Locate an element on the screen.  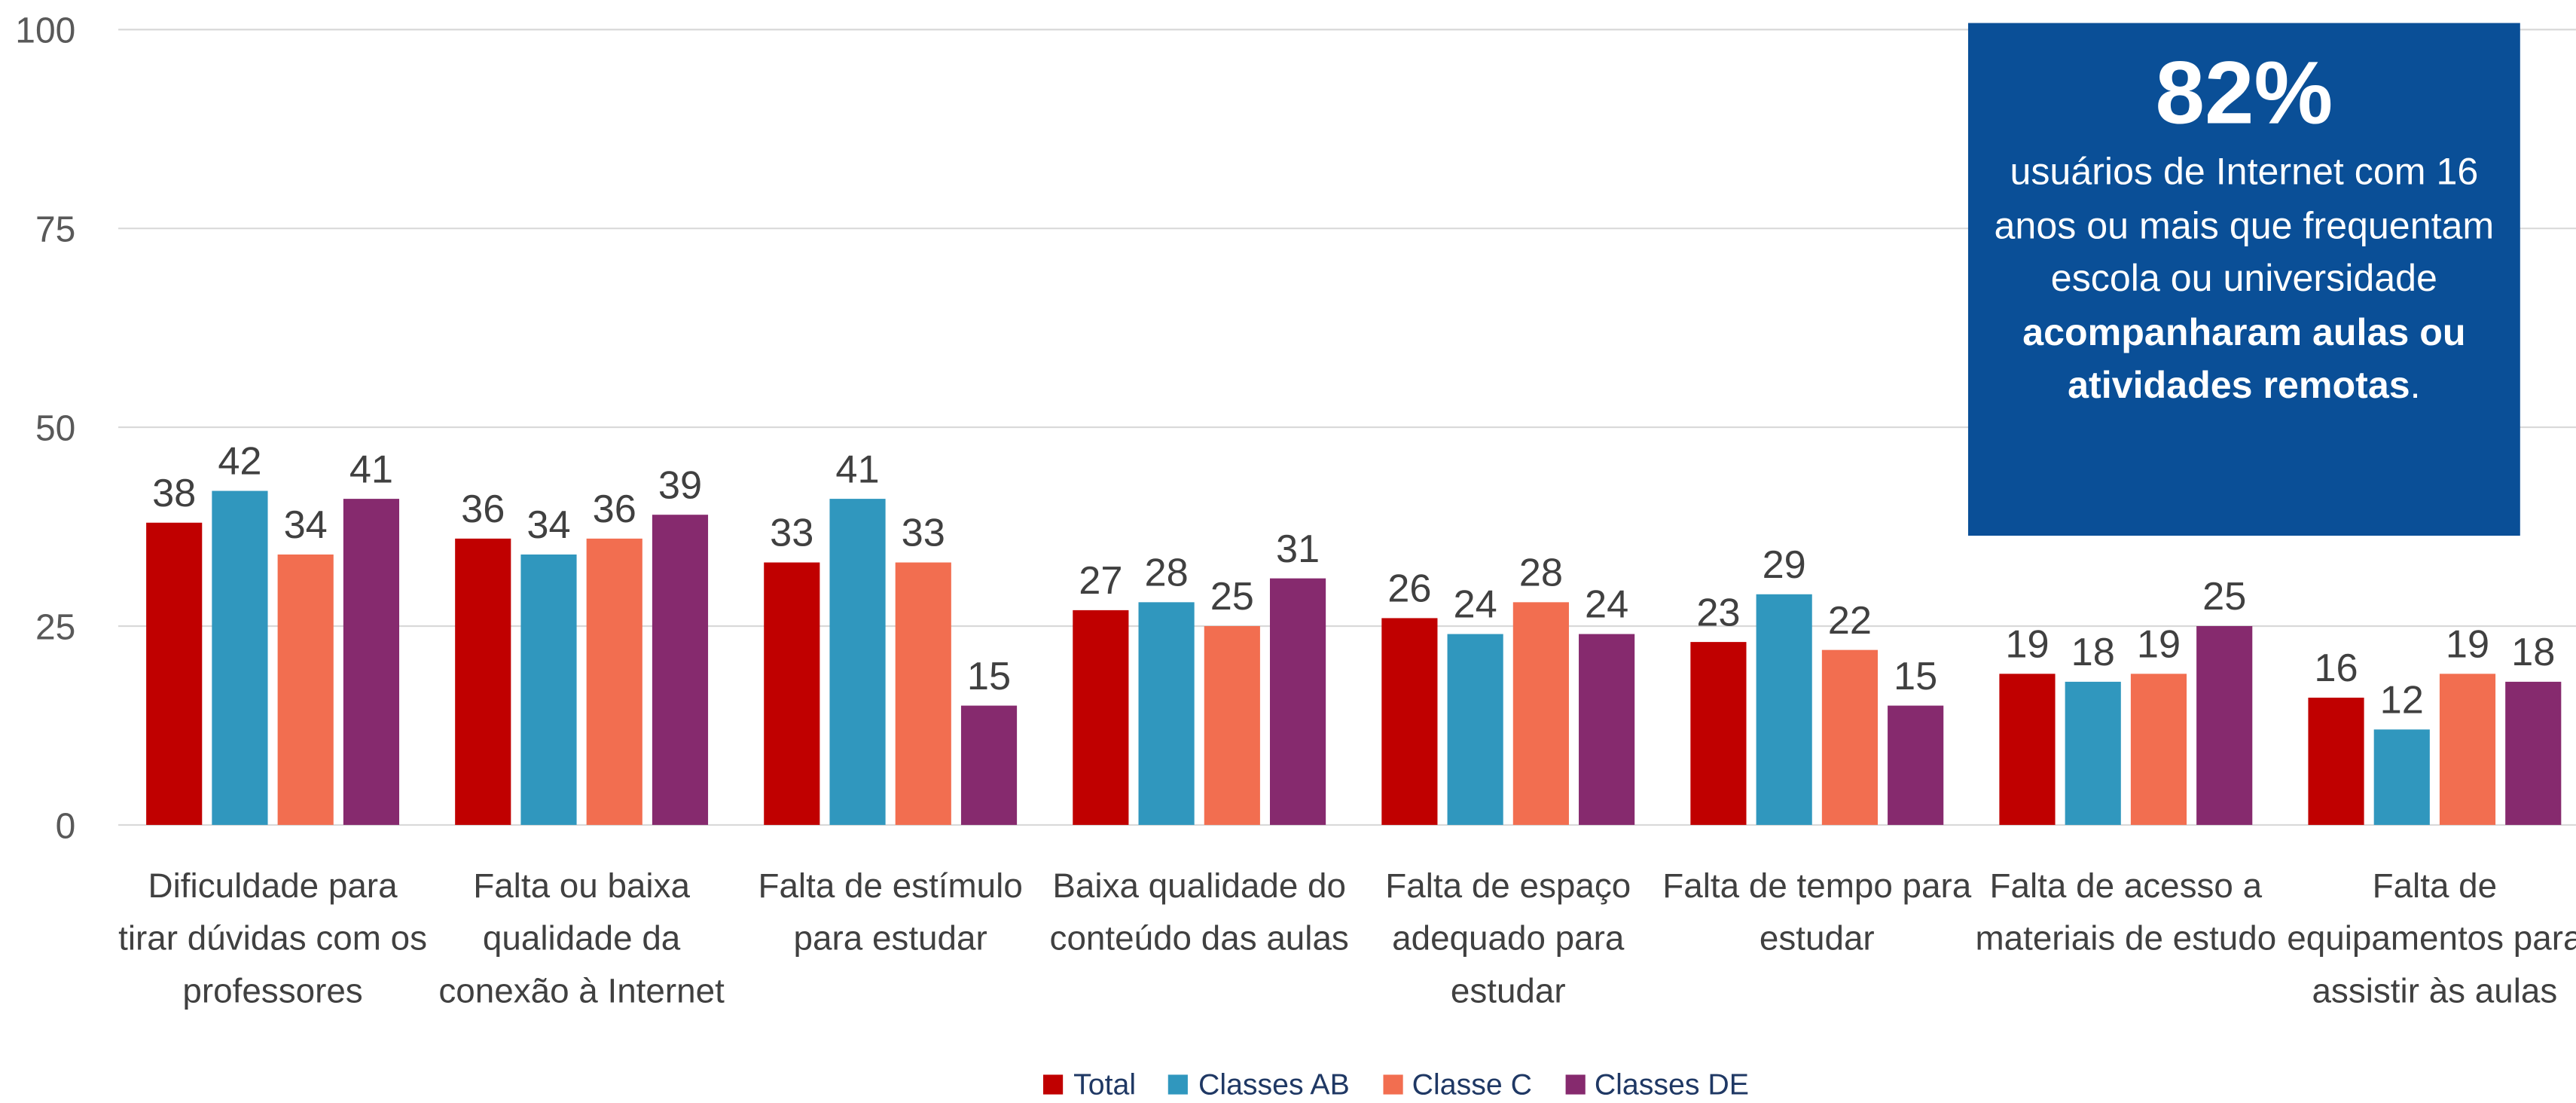
legend: Total Classes AB Classe C Classes DE is located at coordinates (1288, 1085).